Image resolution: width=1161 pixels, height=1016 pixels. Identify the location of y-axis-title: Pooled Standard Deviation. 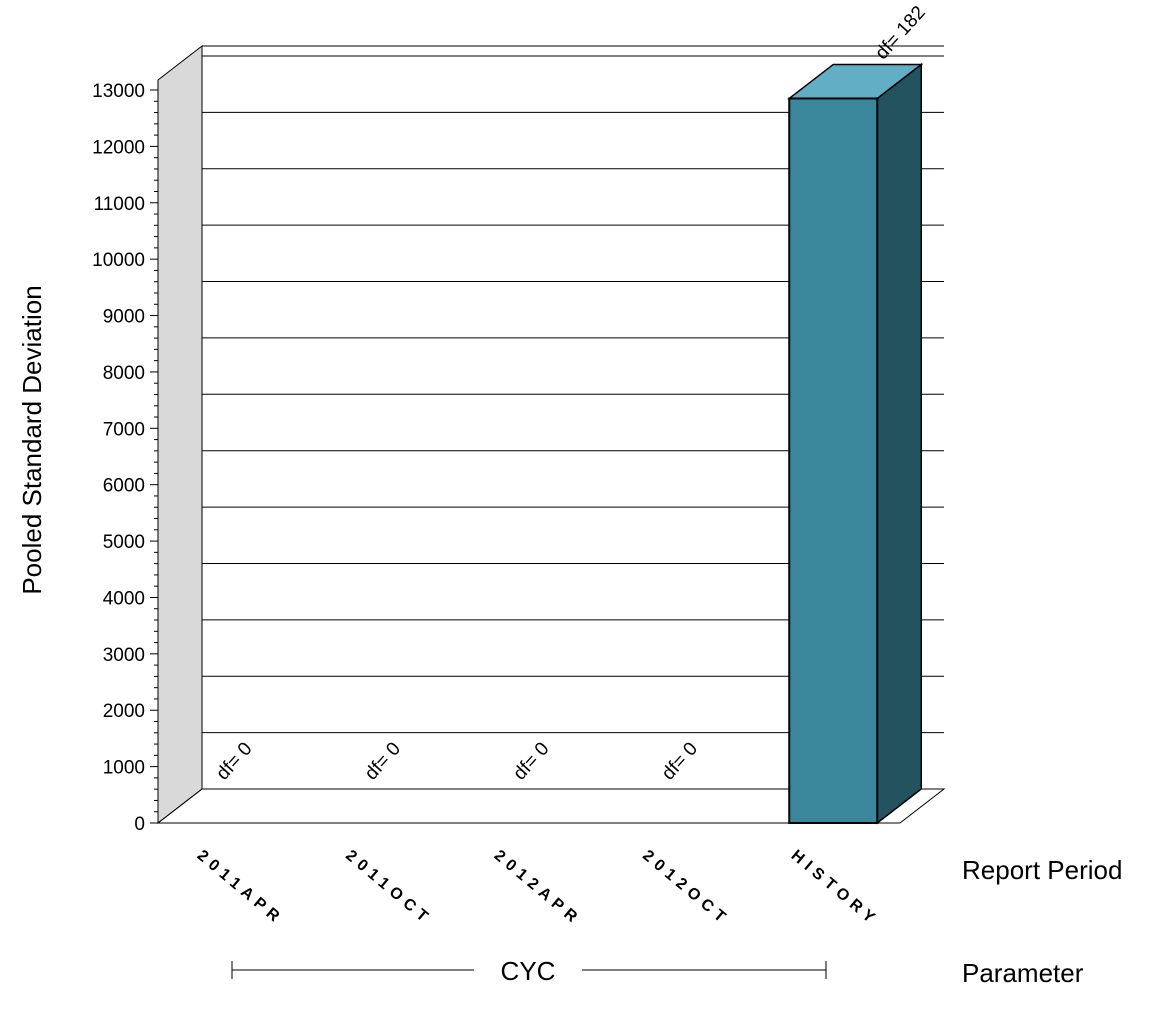
(32, 439).